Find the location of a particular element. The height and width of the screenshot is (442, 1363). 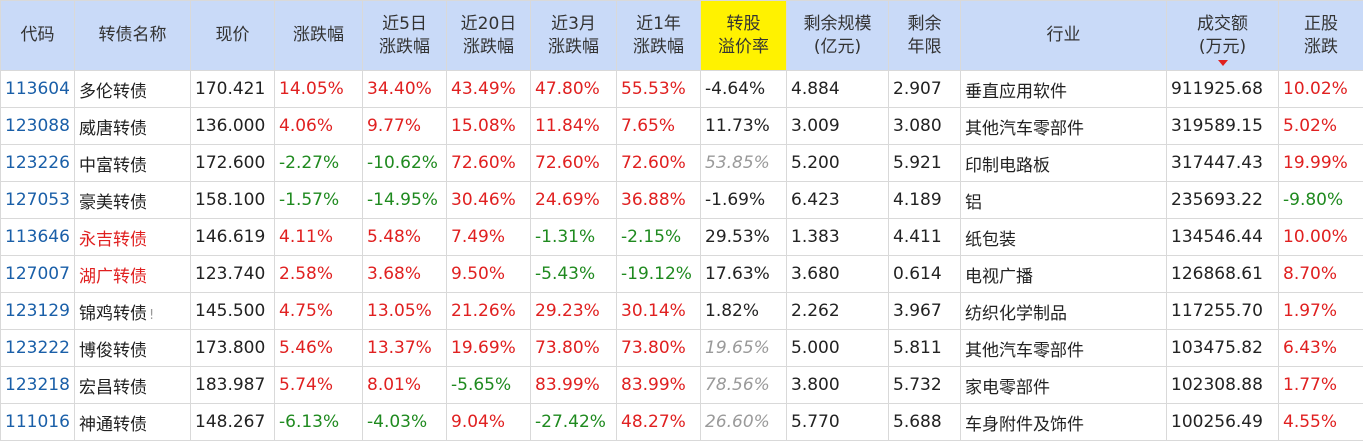

cell-code: 123218 is located at coordinates (37, 385).